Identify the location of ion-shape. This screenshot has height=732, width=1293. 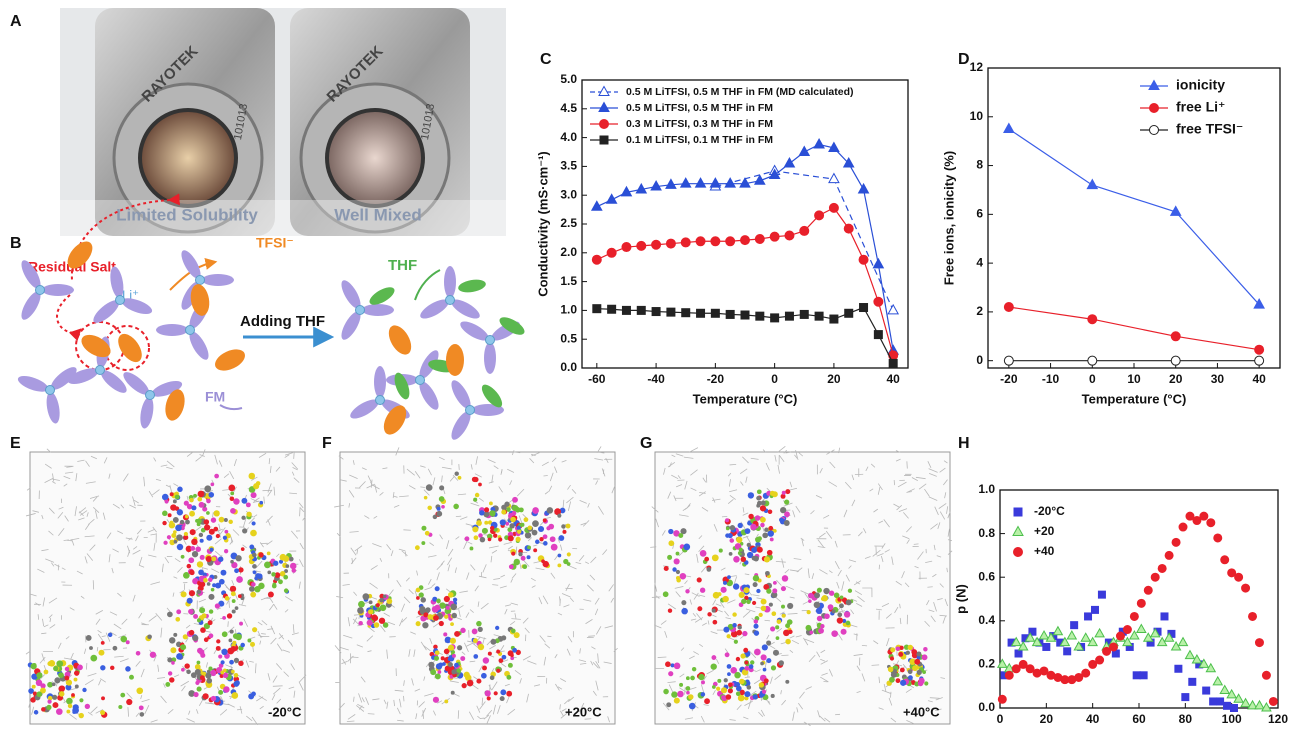
(351, 294).